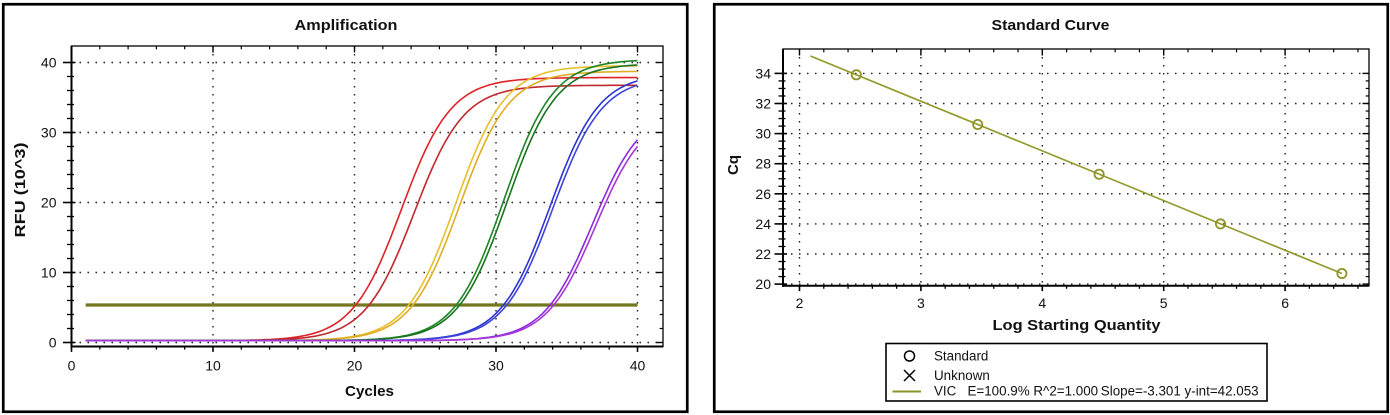  Describe the element at coordinates (962, 375) in the screenshot. I see `svg-text: Unknown` at that location.